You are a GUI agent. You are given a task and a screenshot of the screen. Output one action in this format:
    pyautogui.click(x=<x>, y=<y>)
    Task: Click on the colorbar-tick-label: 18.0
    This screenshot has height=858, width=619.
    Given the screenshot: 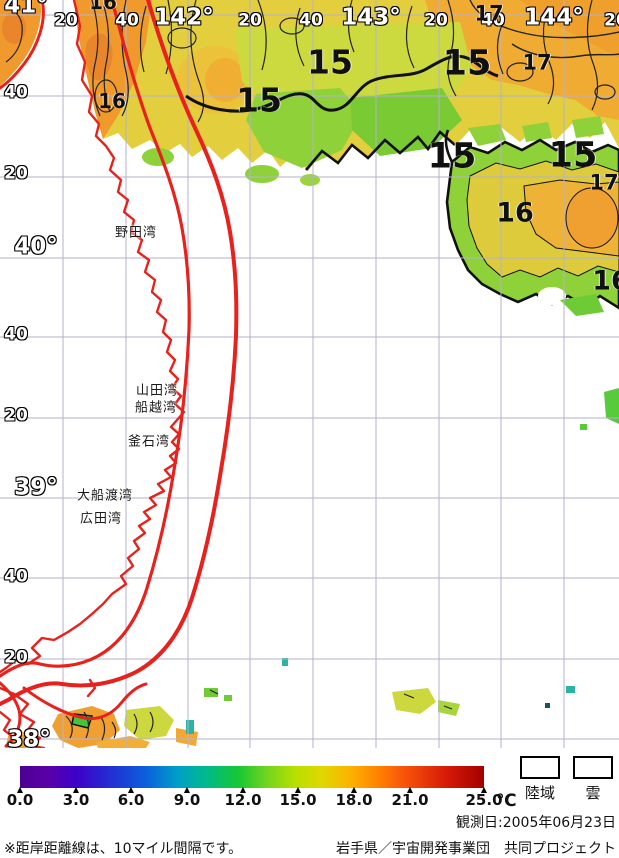 What is the action you would take?
    pyautogui.click(x=354, y=800)
    